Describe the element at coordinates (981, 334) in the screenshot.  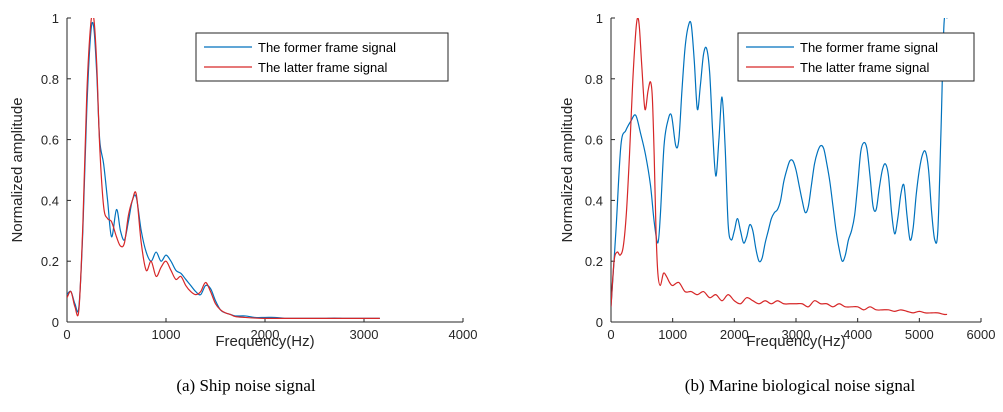
I see `x-tick-label: 6000` at that location.